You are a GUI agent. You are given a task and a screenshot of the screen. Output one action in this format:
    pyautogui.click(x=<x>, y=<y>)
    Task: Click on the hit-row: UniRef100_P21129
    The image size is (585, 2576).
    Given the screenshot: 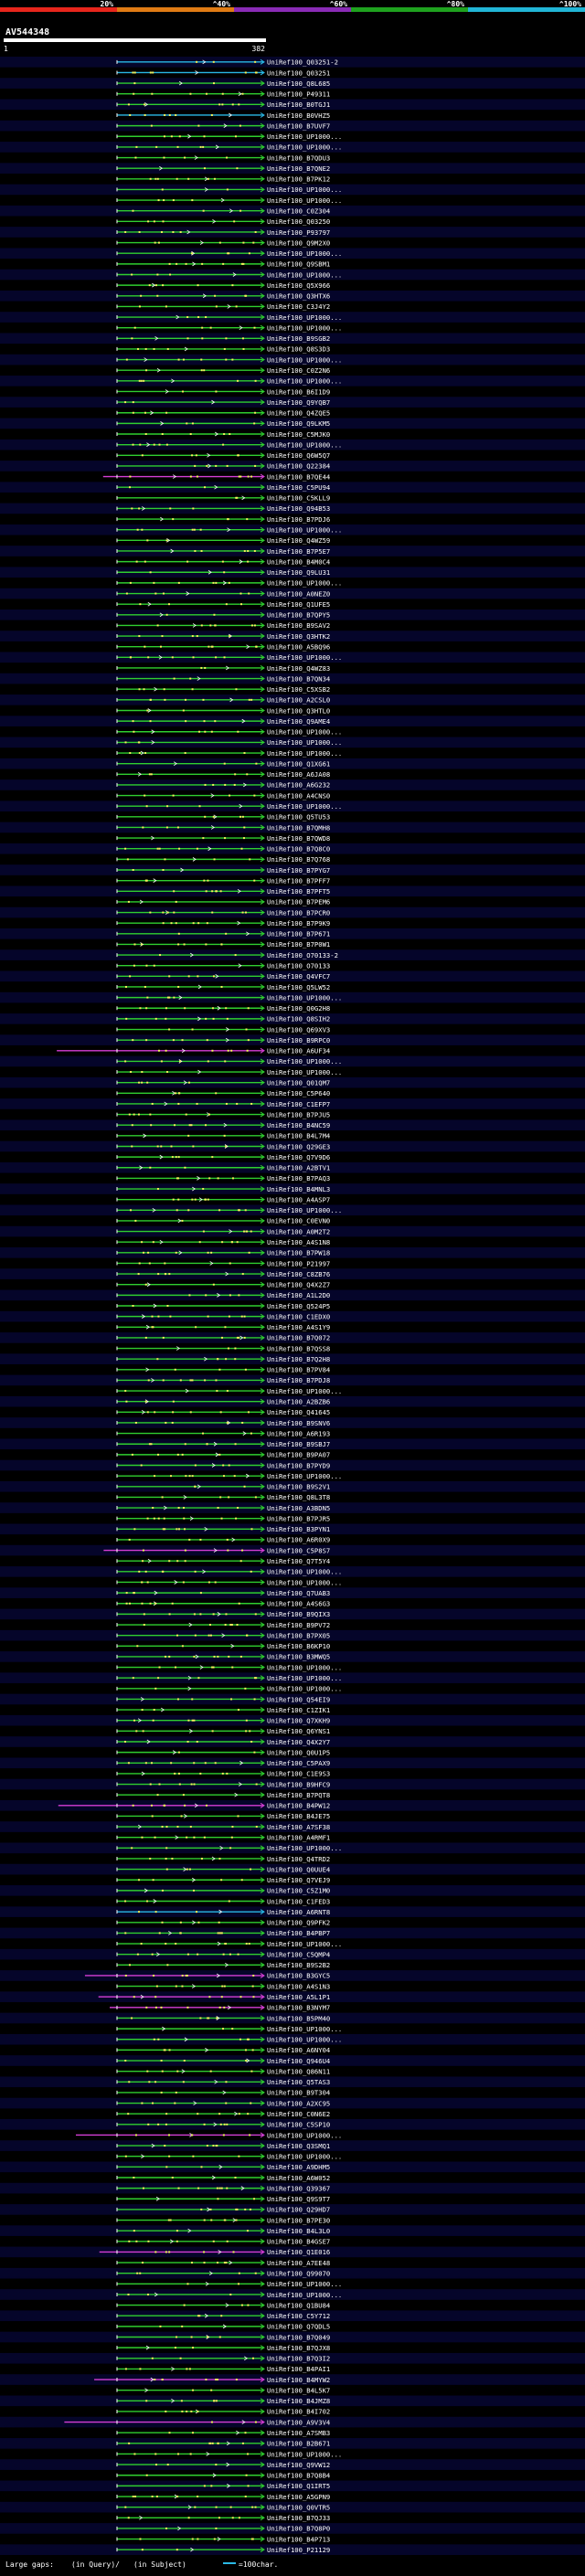 What is the action you would take?
    pyautogui.click(x=293, y=2549)
    